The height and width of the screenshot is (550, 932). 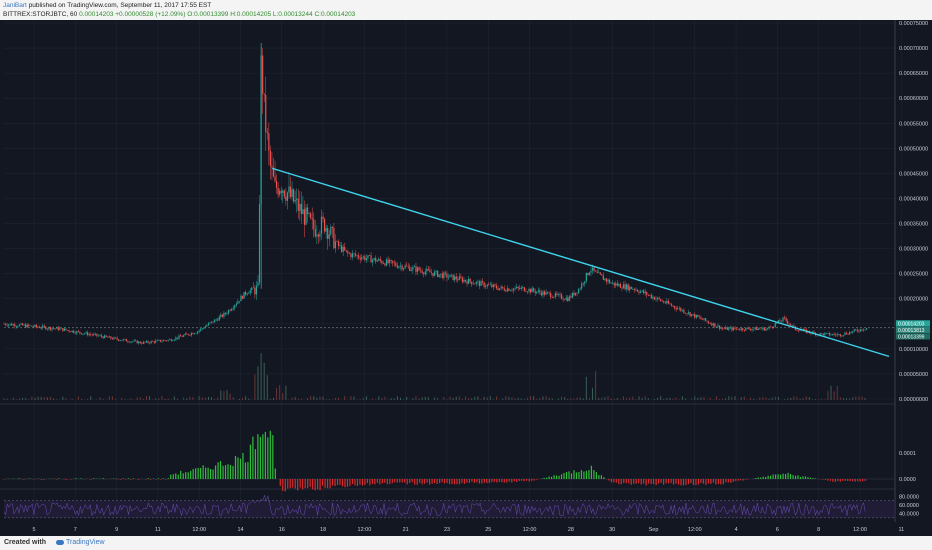 I want to click on author-link: JaniBart, so click(x=15, y=5).